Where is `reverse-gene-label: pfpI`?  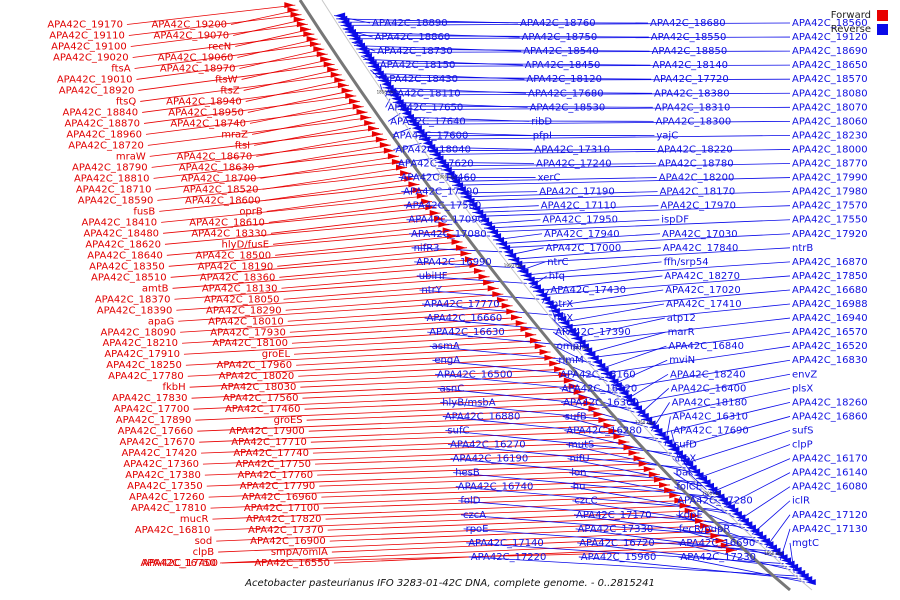
reverse-gene-label: pfpI is located at coordinates (542, 135).